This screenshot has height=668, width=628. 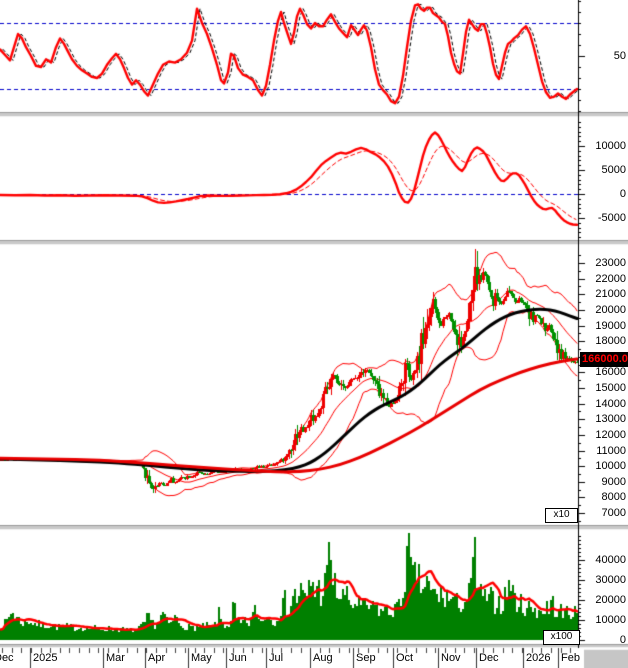 What do you see at coordinates (561, 515) in the screenshot?
I see `price-axis-multiplier-badge: x10` at bounding box center [561, 515].